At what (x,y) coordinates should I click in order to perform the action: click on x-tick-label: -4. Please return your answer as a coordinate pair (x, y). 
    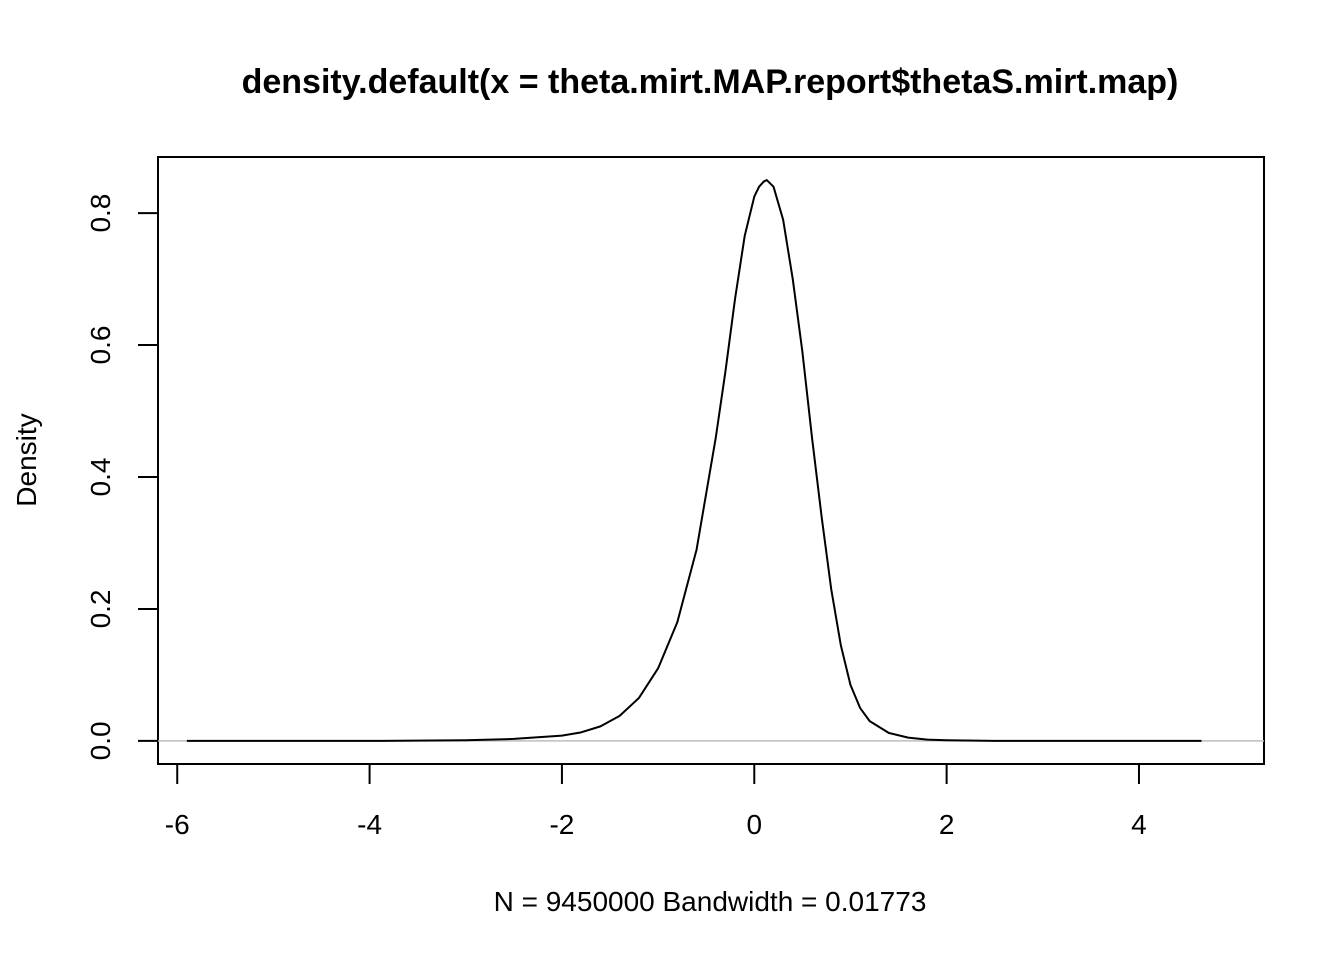
    Looking at the image, I should click on (369, 824).